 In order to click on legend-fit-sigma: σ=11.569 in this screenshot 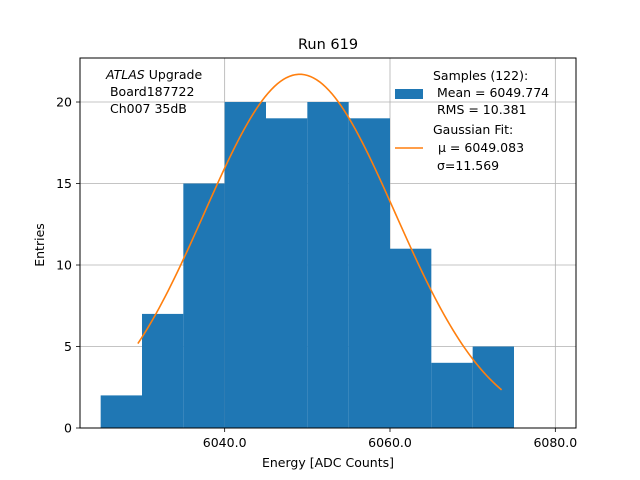, I will do `click(466, 165)`.